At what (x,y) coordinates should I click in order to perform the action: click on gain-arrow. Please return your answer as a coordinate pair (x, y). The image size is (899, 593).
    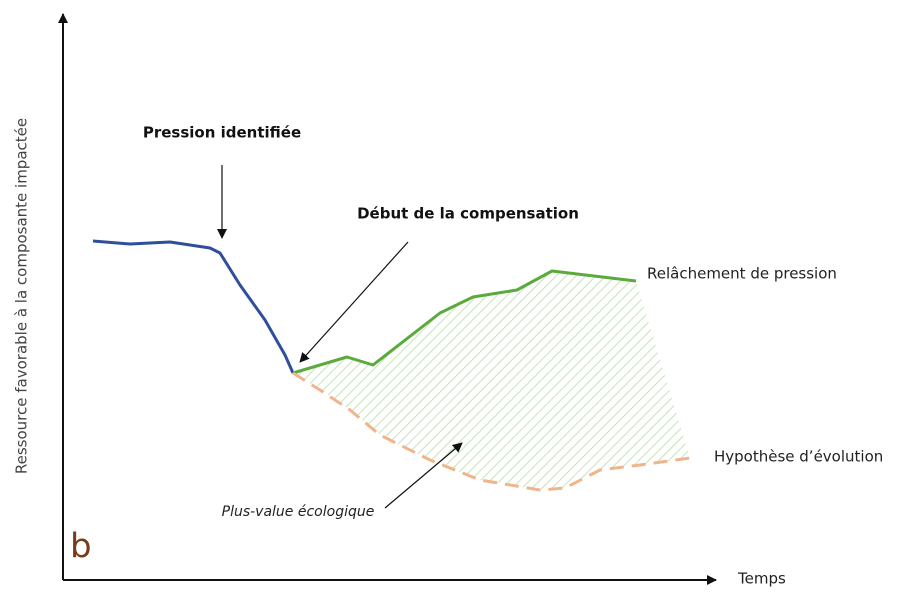
    Looking at the image, I should click on (423, 475).